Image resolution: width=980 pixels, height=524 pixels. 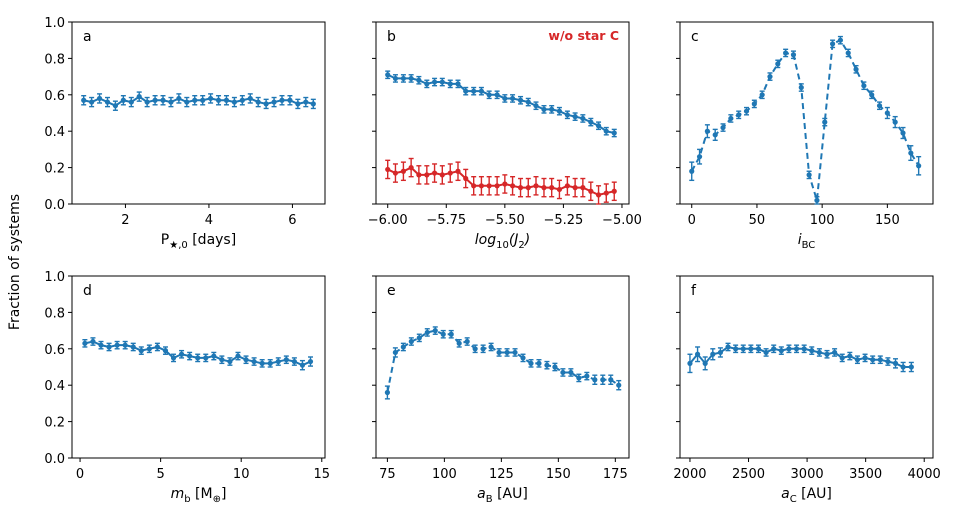 I want to click on x-tick-label-b: −5.50, so click(x=505, y=220).